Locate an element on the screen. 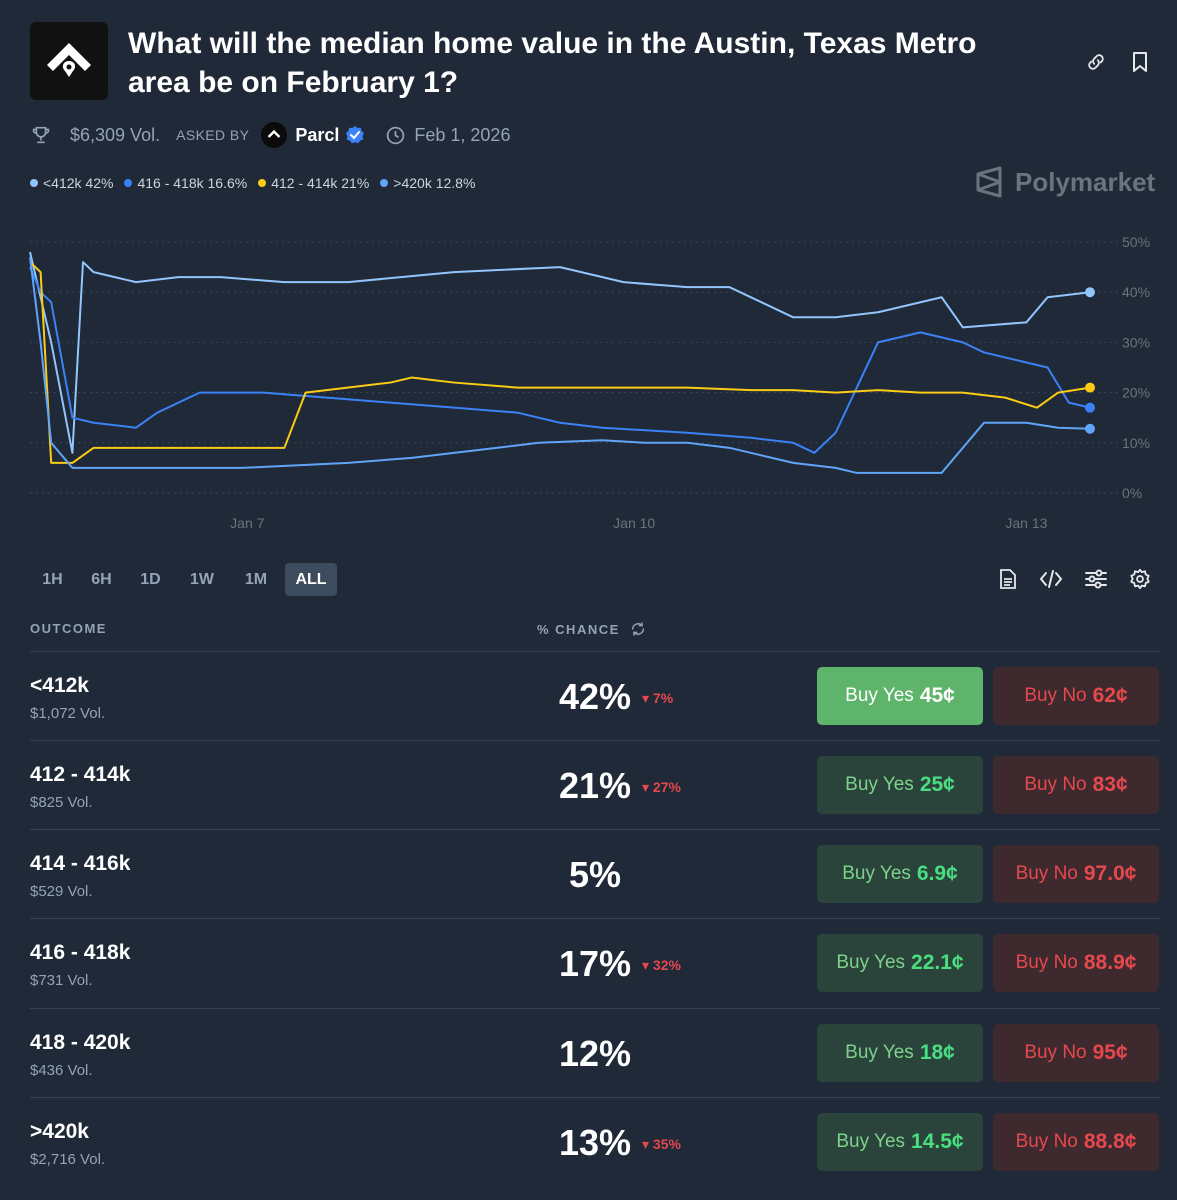 This screenshot has width=1177, height=1200. buy-yes-button: Buy Yes 25¢ is located at coordinates (900, 785).